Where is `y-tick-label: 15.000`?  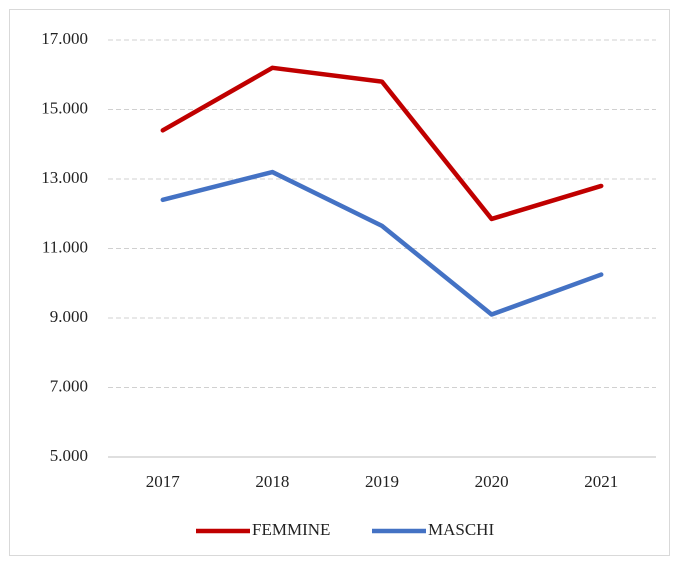 y-tick-label: 15.000 is located at coordinates (64, 107).